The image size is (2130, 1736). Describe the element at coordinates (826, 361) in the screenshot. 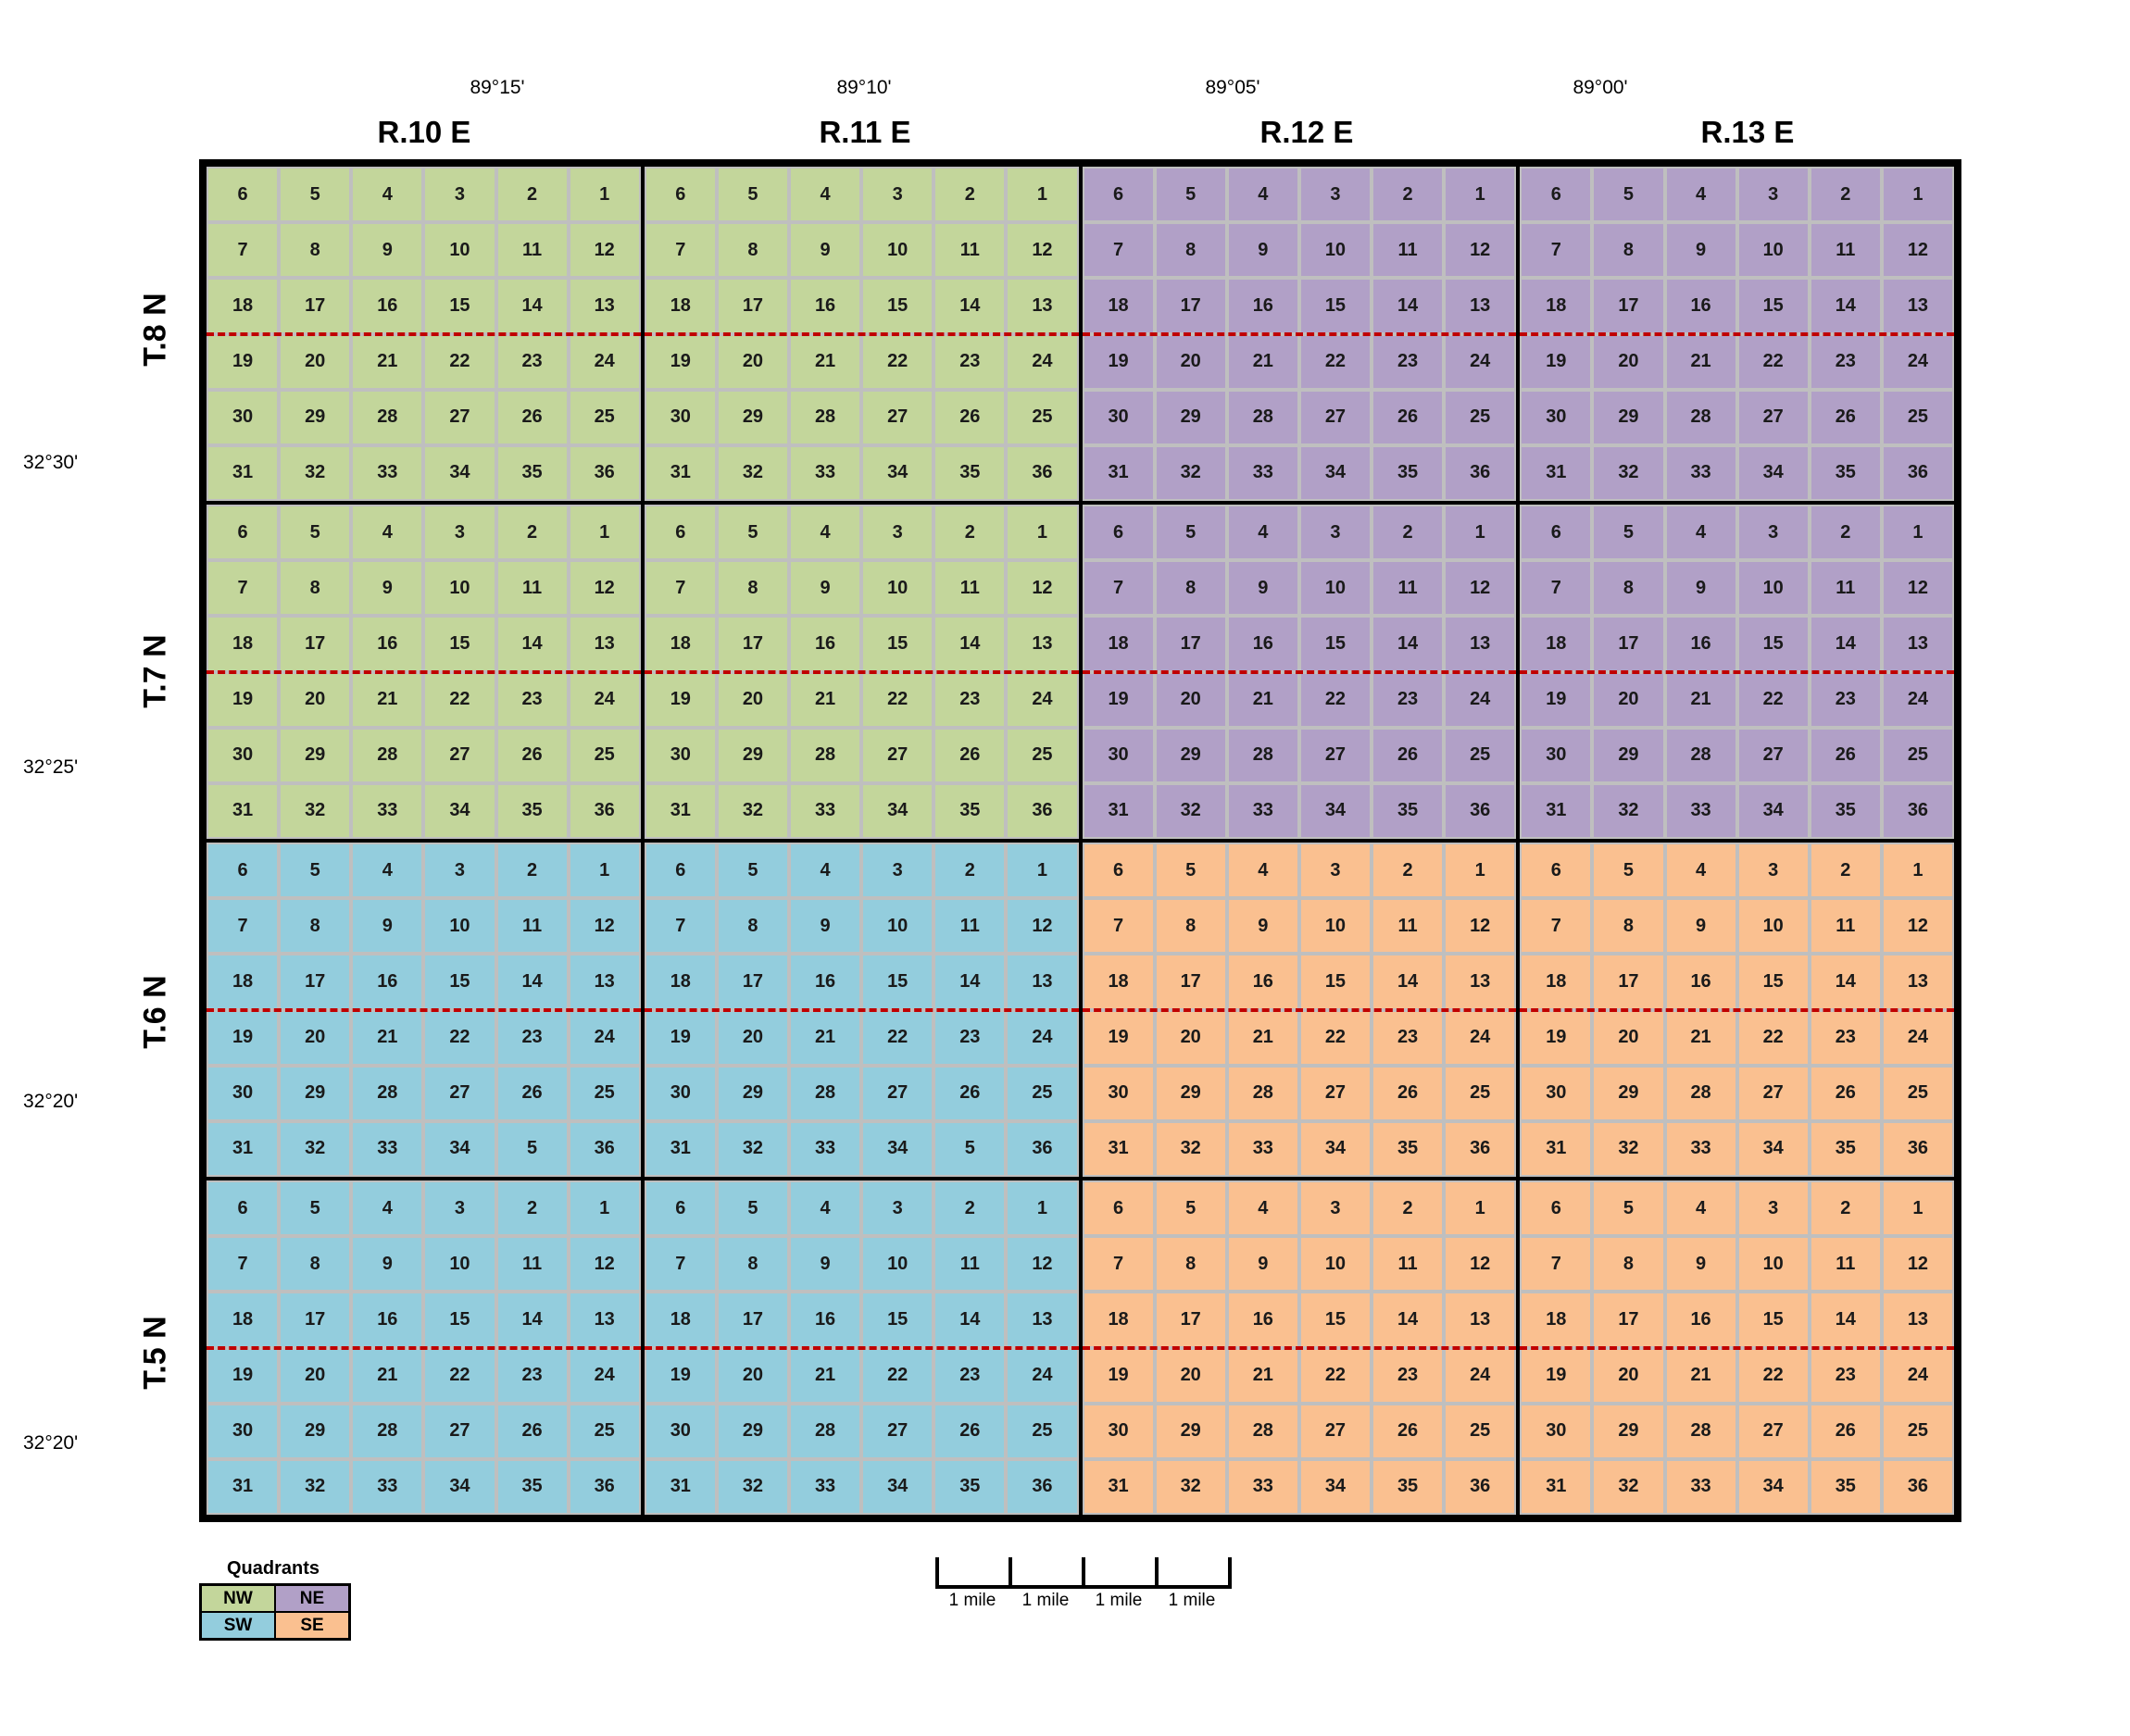

I see `section-cell: 21` at that location.